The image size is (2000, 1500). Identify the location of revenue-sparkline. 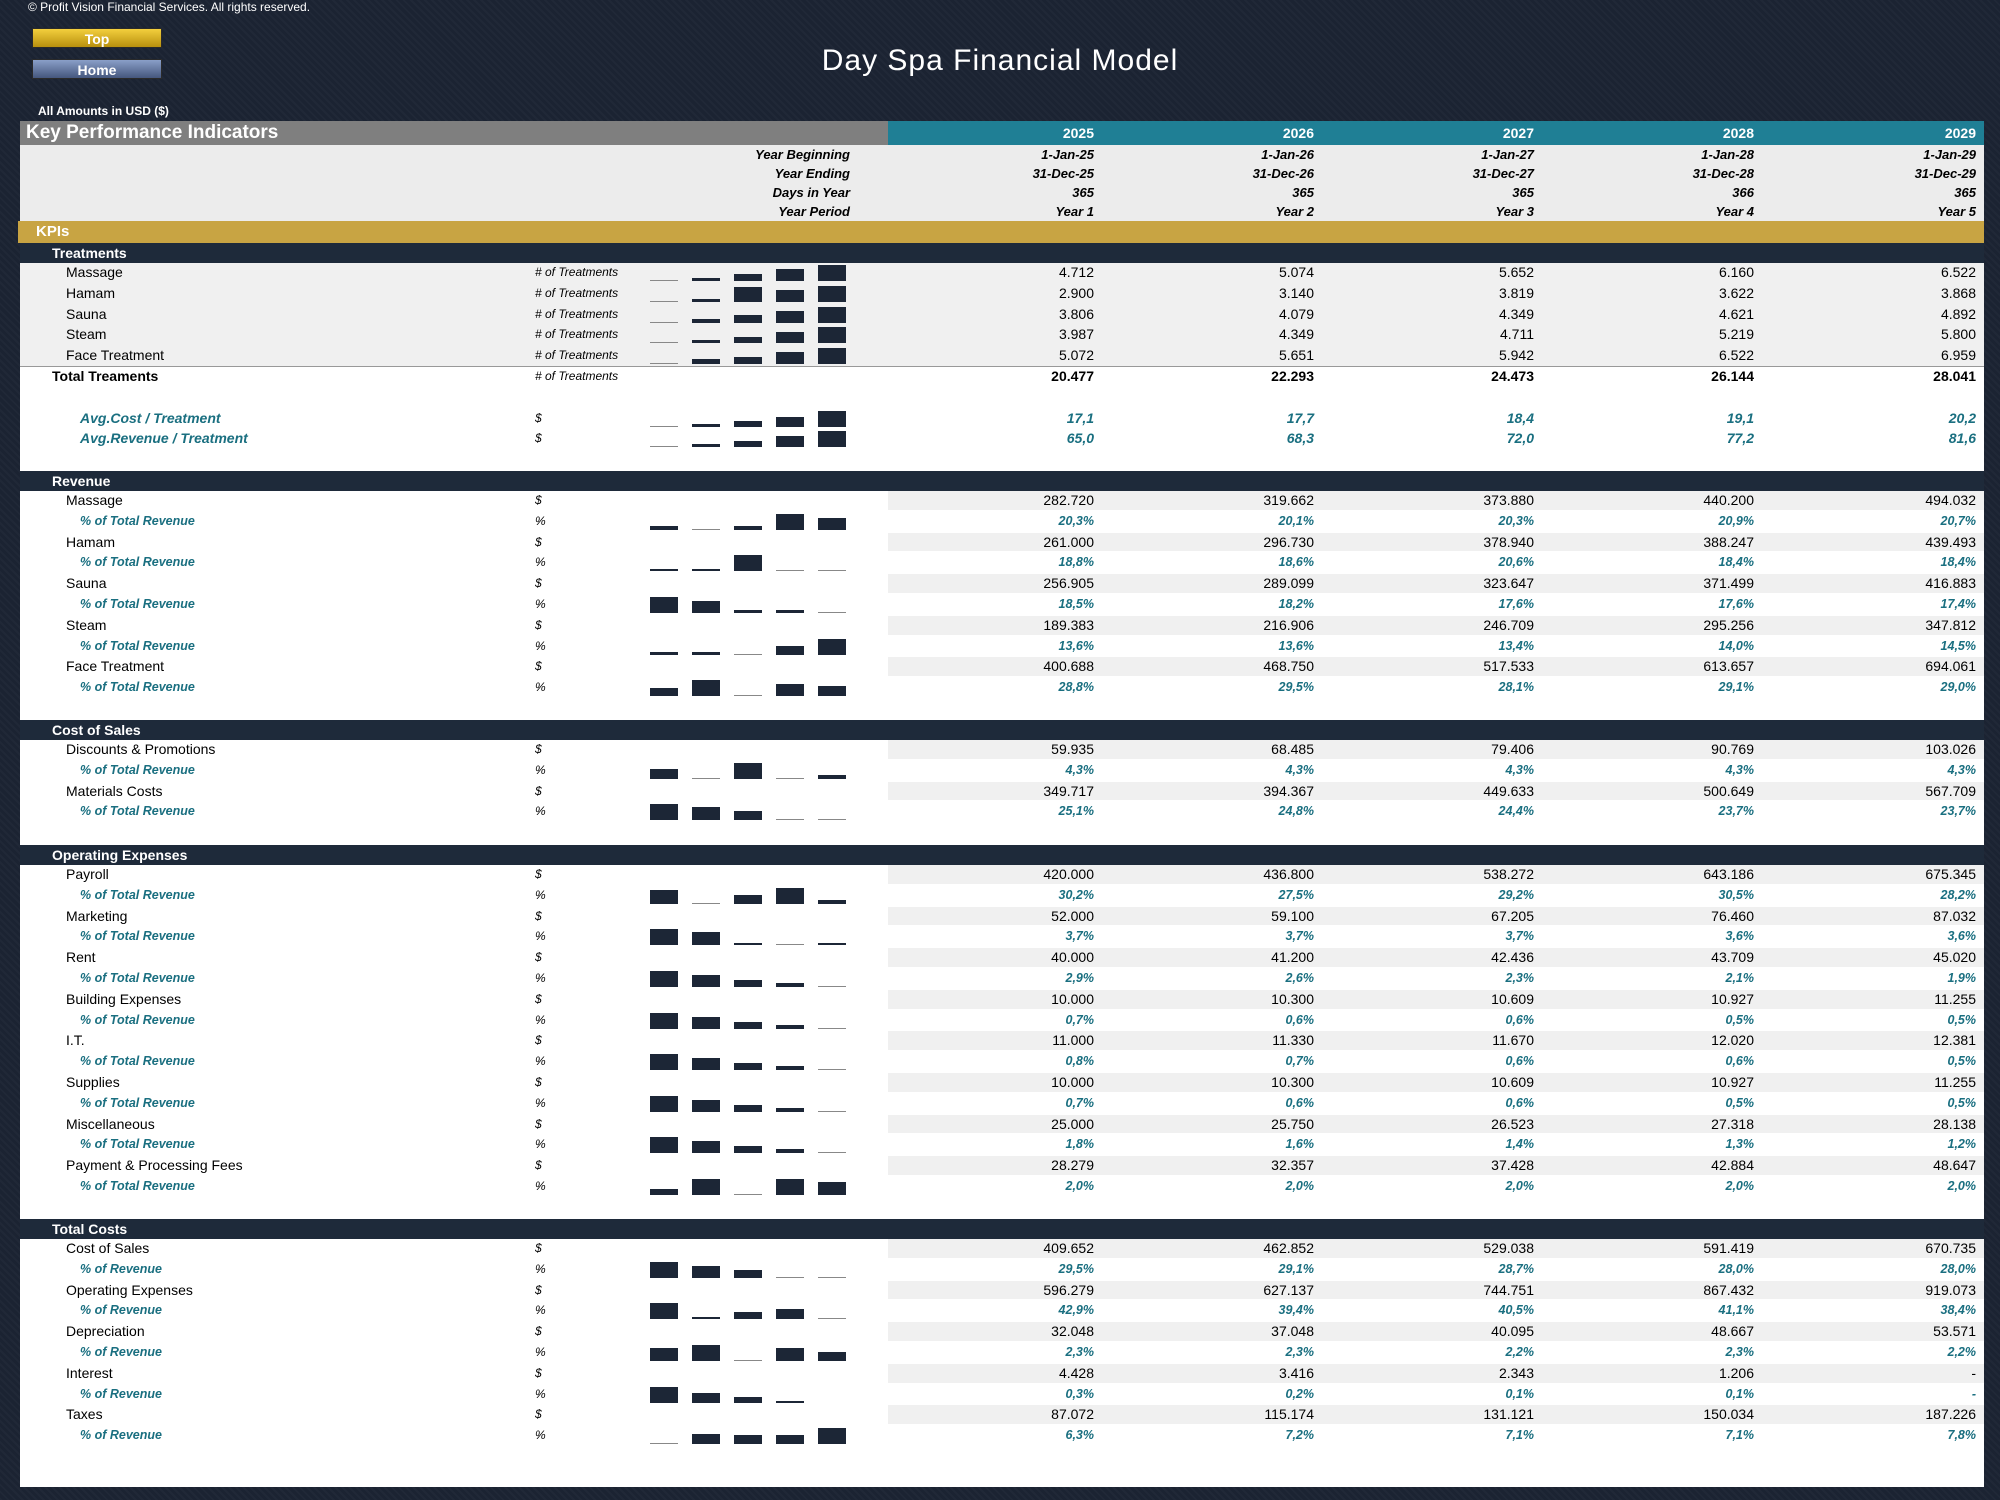
(750, 521).